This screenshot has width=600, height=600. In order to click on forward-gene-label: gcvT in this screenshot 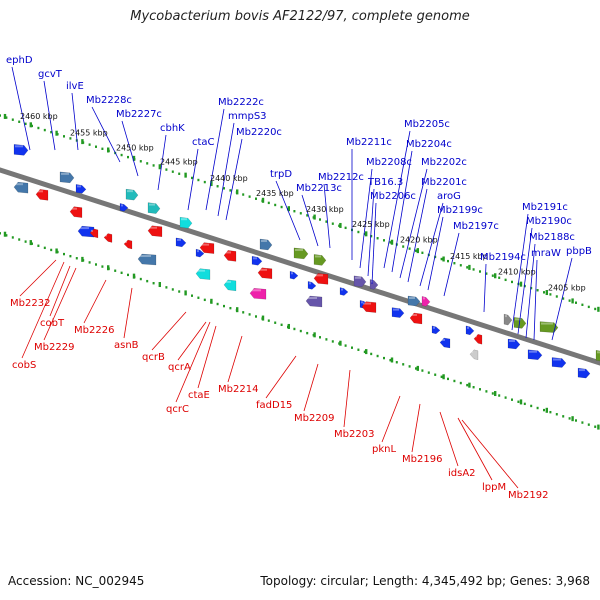, I will do `click(50, 74)`.